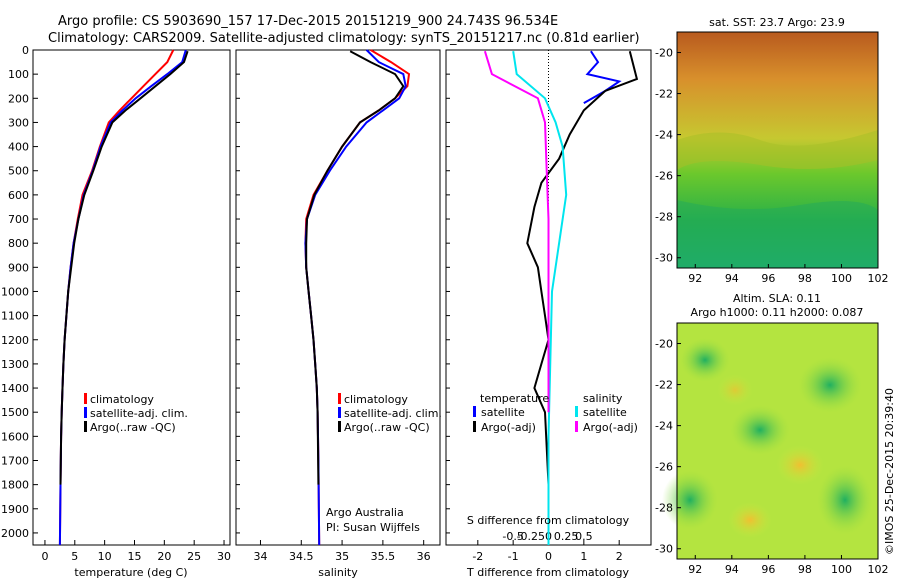  What do you see at coordinates (339, 398) in the screenshot?
I see `legend-swatch-climatology` at bounding box center [339, 398].